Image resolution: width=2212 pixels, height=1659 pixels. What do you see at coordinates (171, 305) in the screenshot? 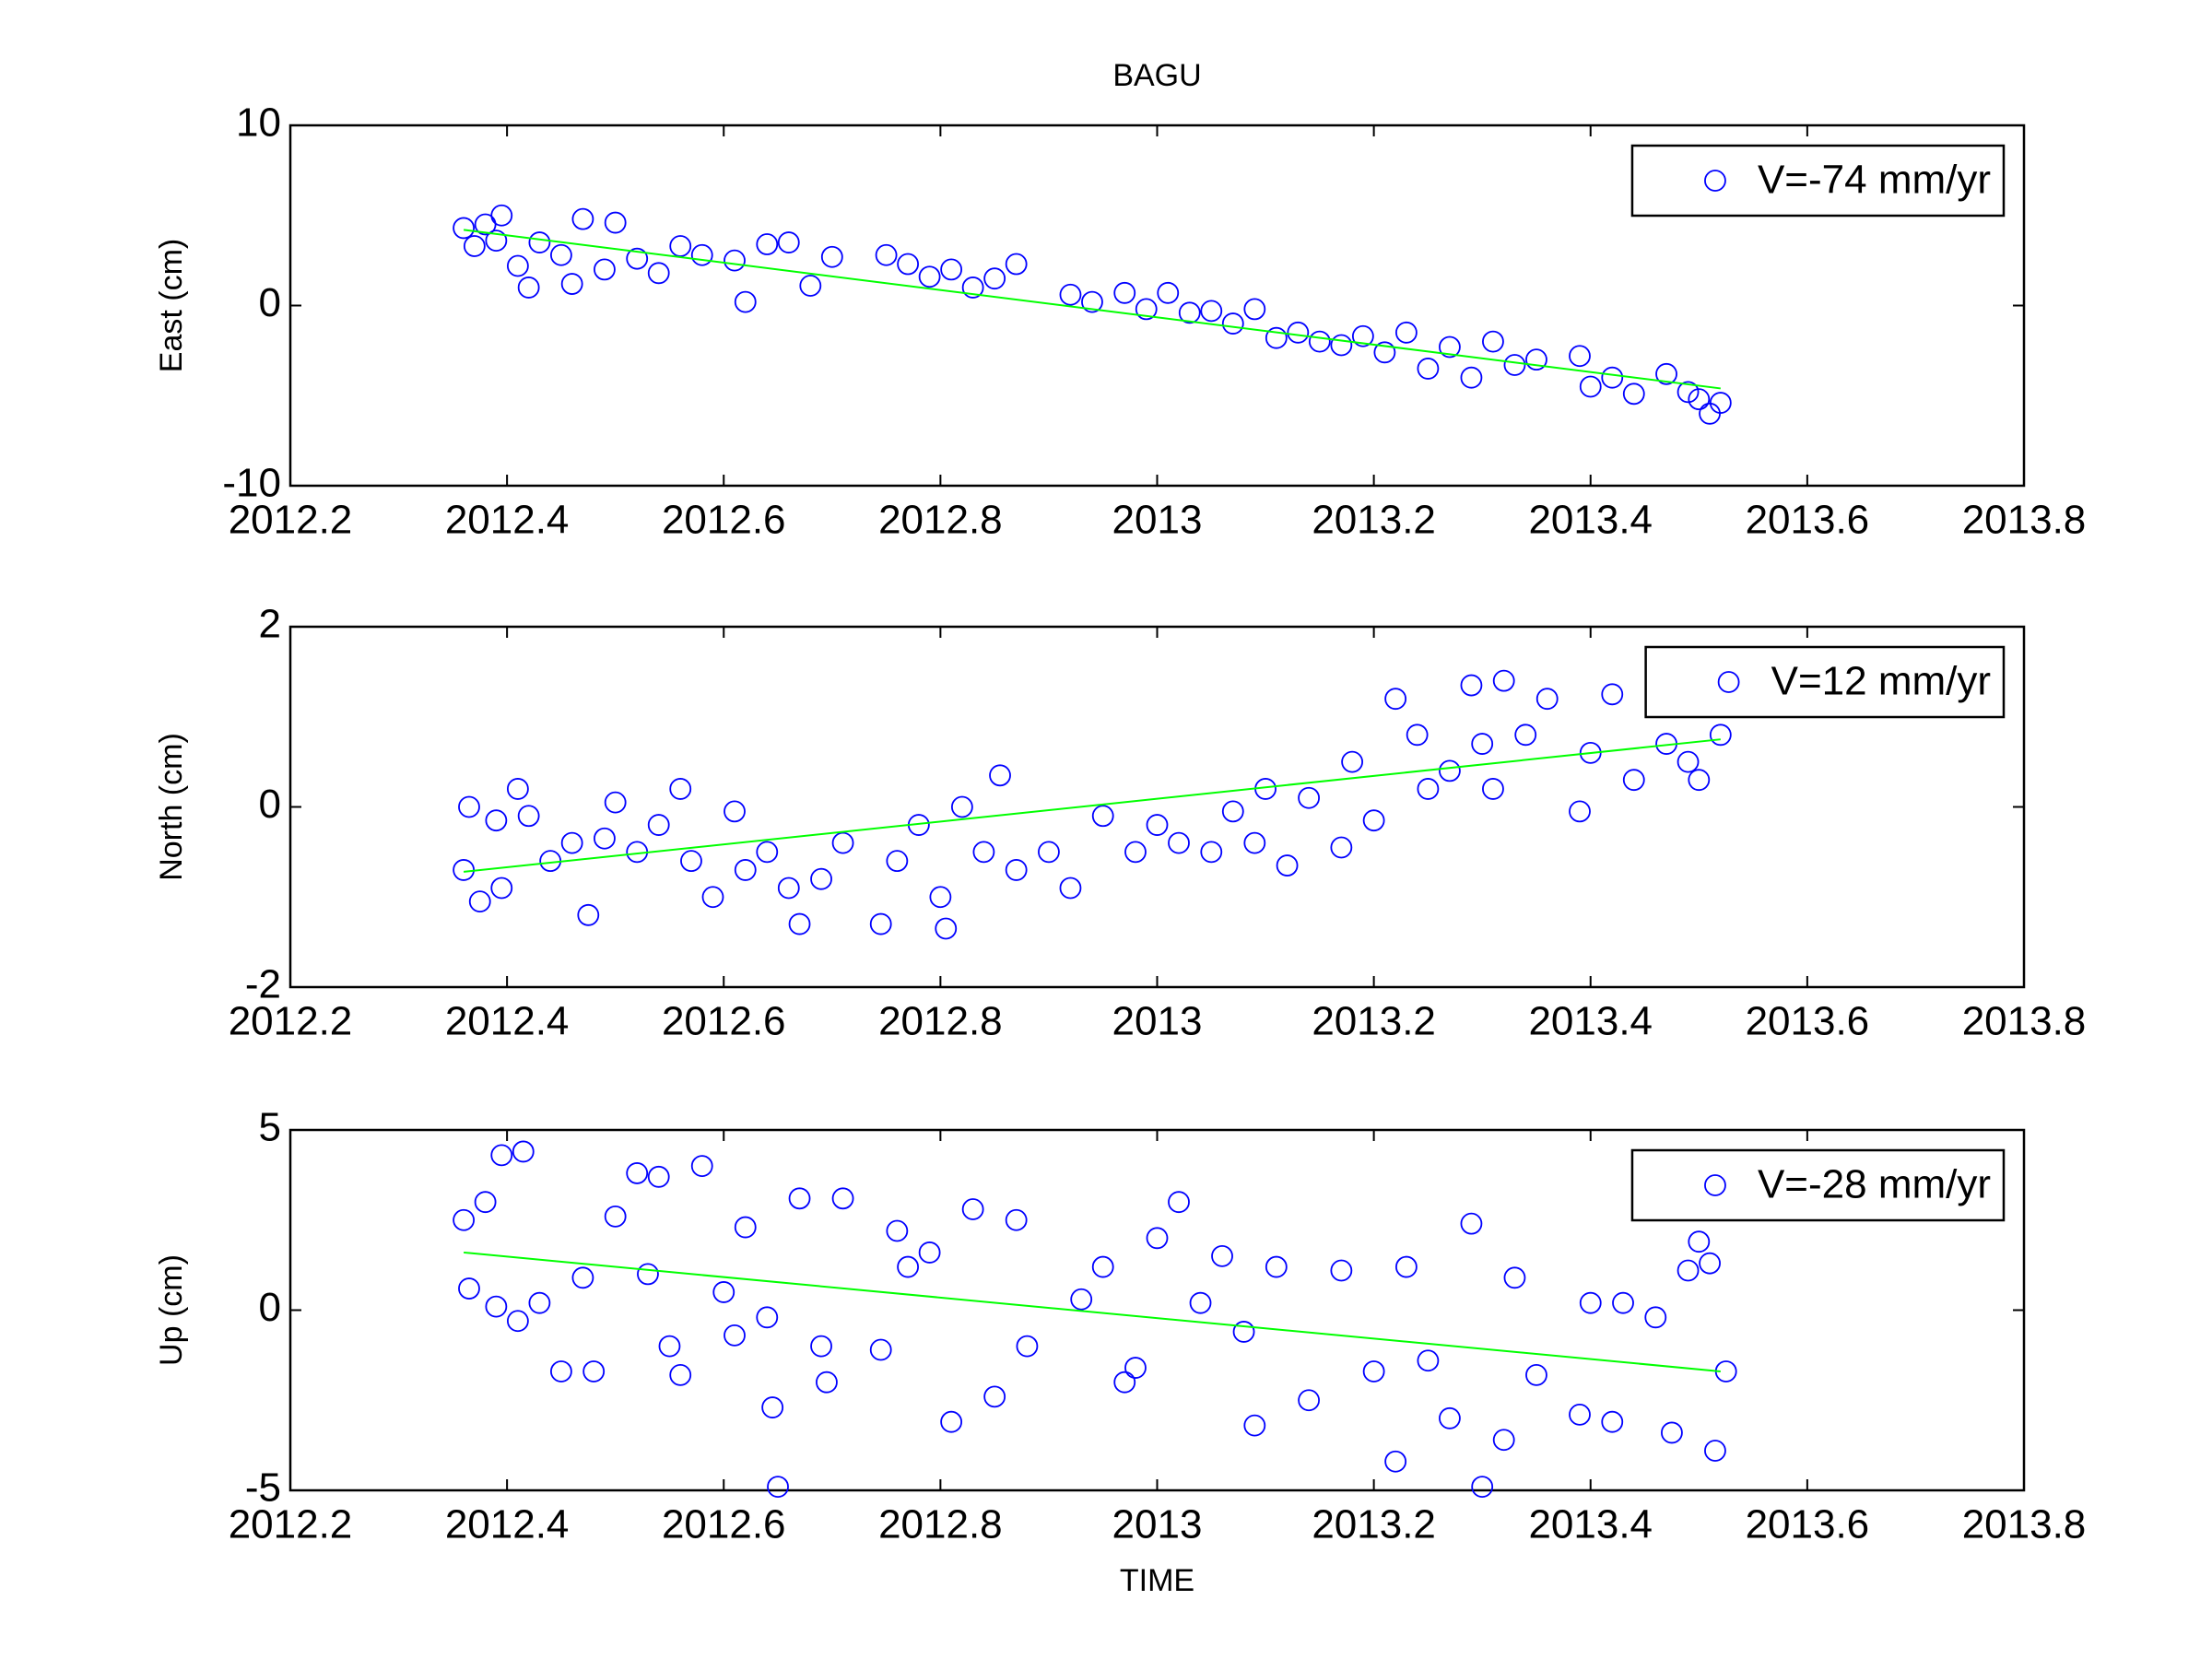
I see `y-axis-label: East (cm)` at bounding box center [171, 305].